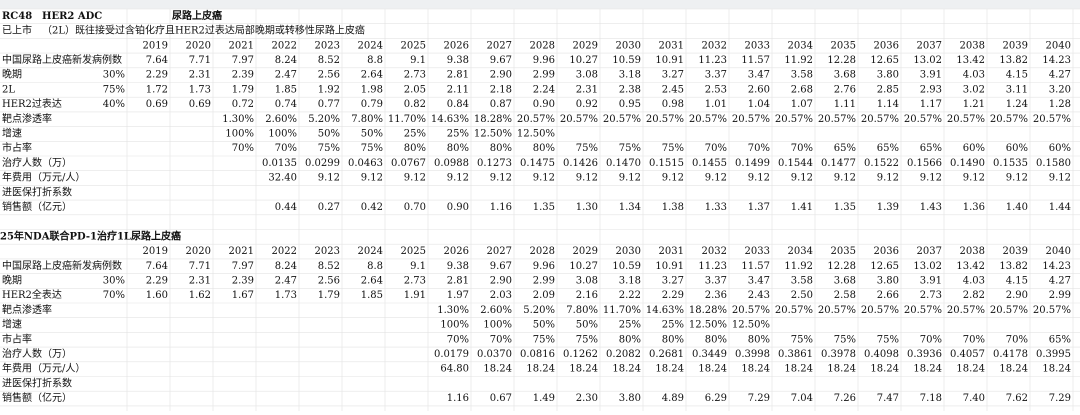 This screenshot has height=415, width=1080. What do you see at coordinates (673, 89) in the screenshot?
I see `cell-value: 2.45` at bounding box center [673, 89].